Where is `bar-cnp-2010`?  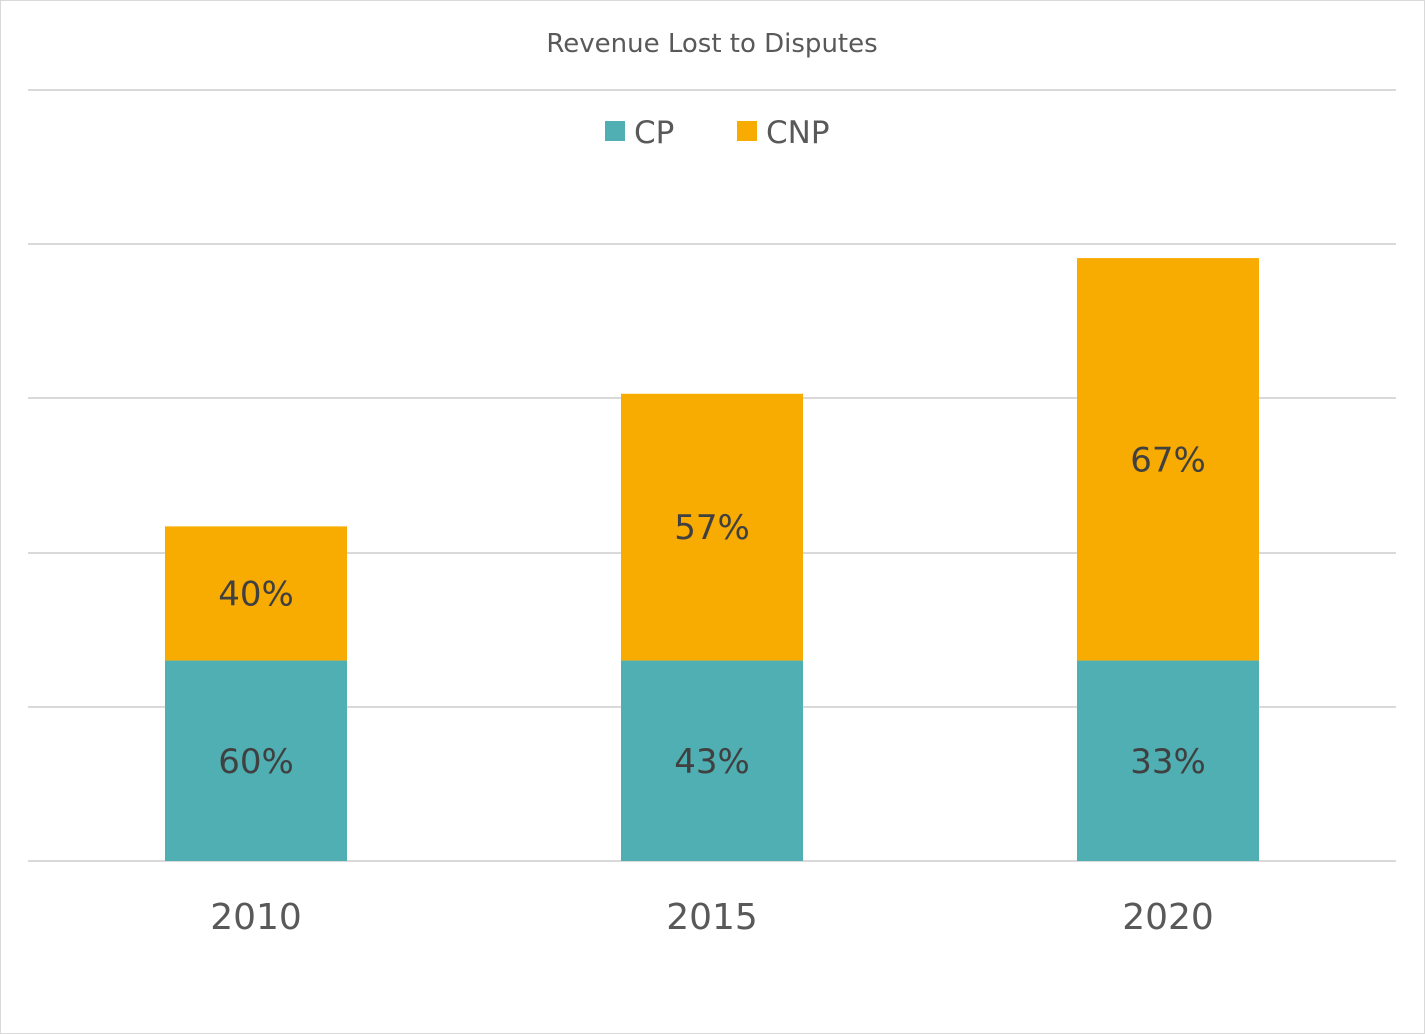 bar-cnp-2010 is located at coordinates (256, 593).